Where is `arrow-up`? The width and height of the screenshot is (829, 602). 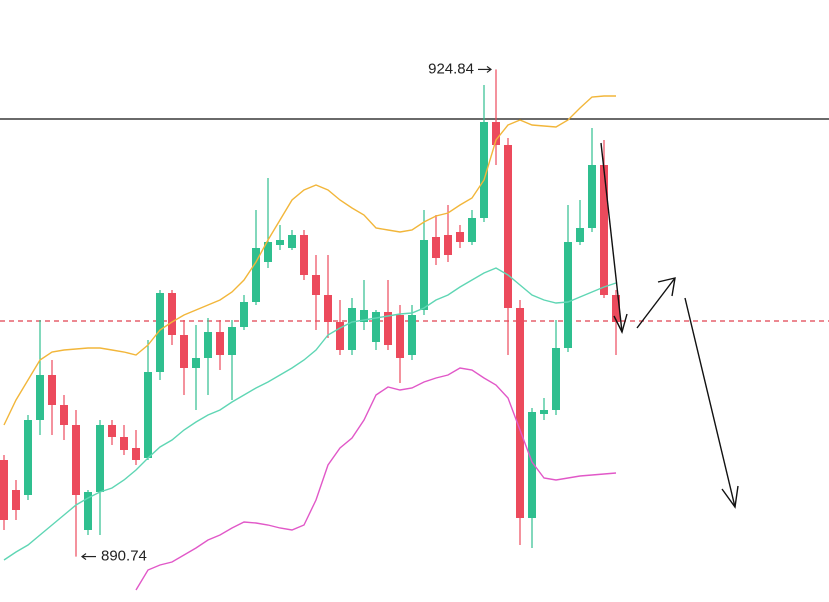 arrow-up is located at coordinates (656, 303).